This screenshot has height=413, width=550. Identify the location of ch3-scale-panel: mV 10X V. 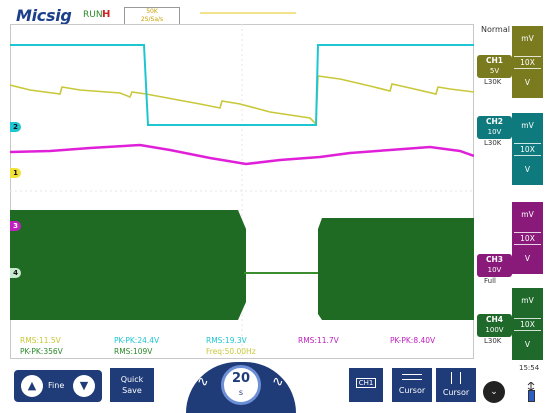
(527, 238).